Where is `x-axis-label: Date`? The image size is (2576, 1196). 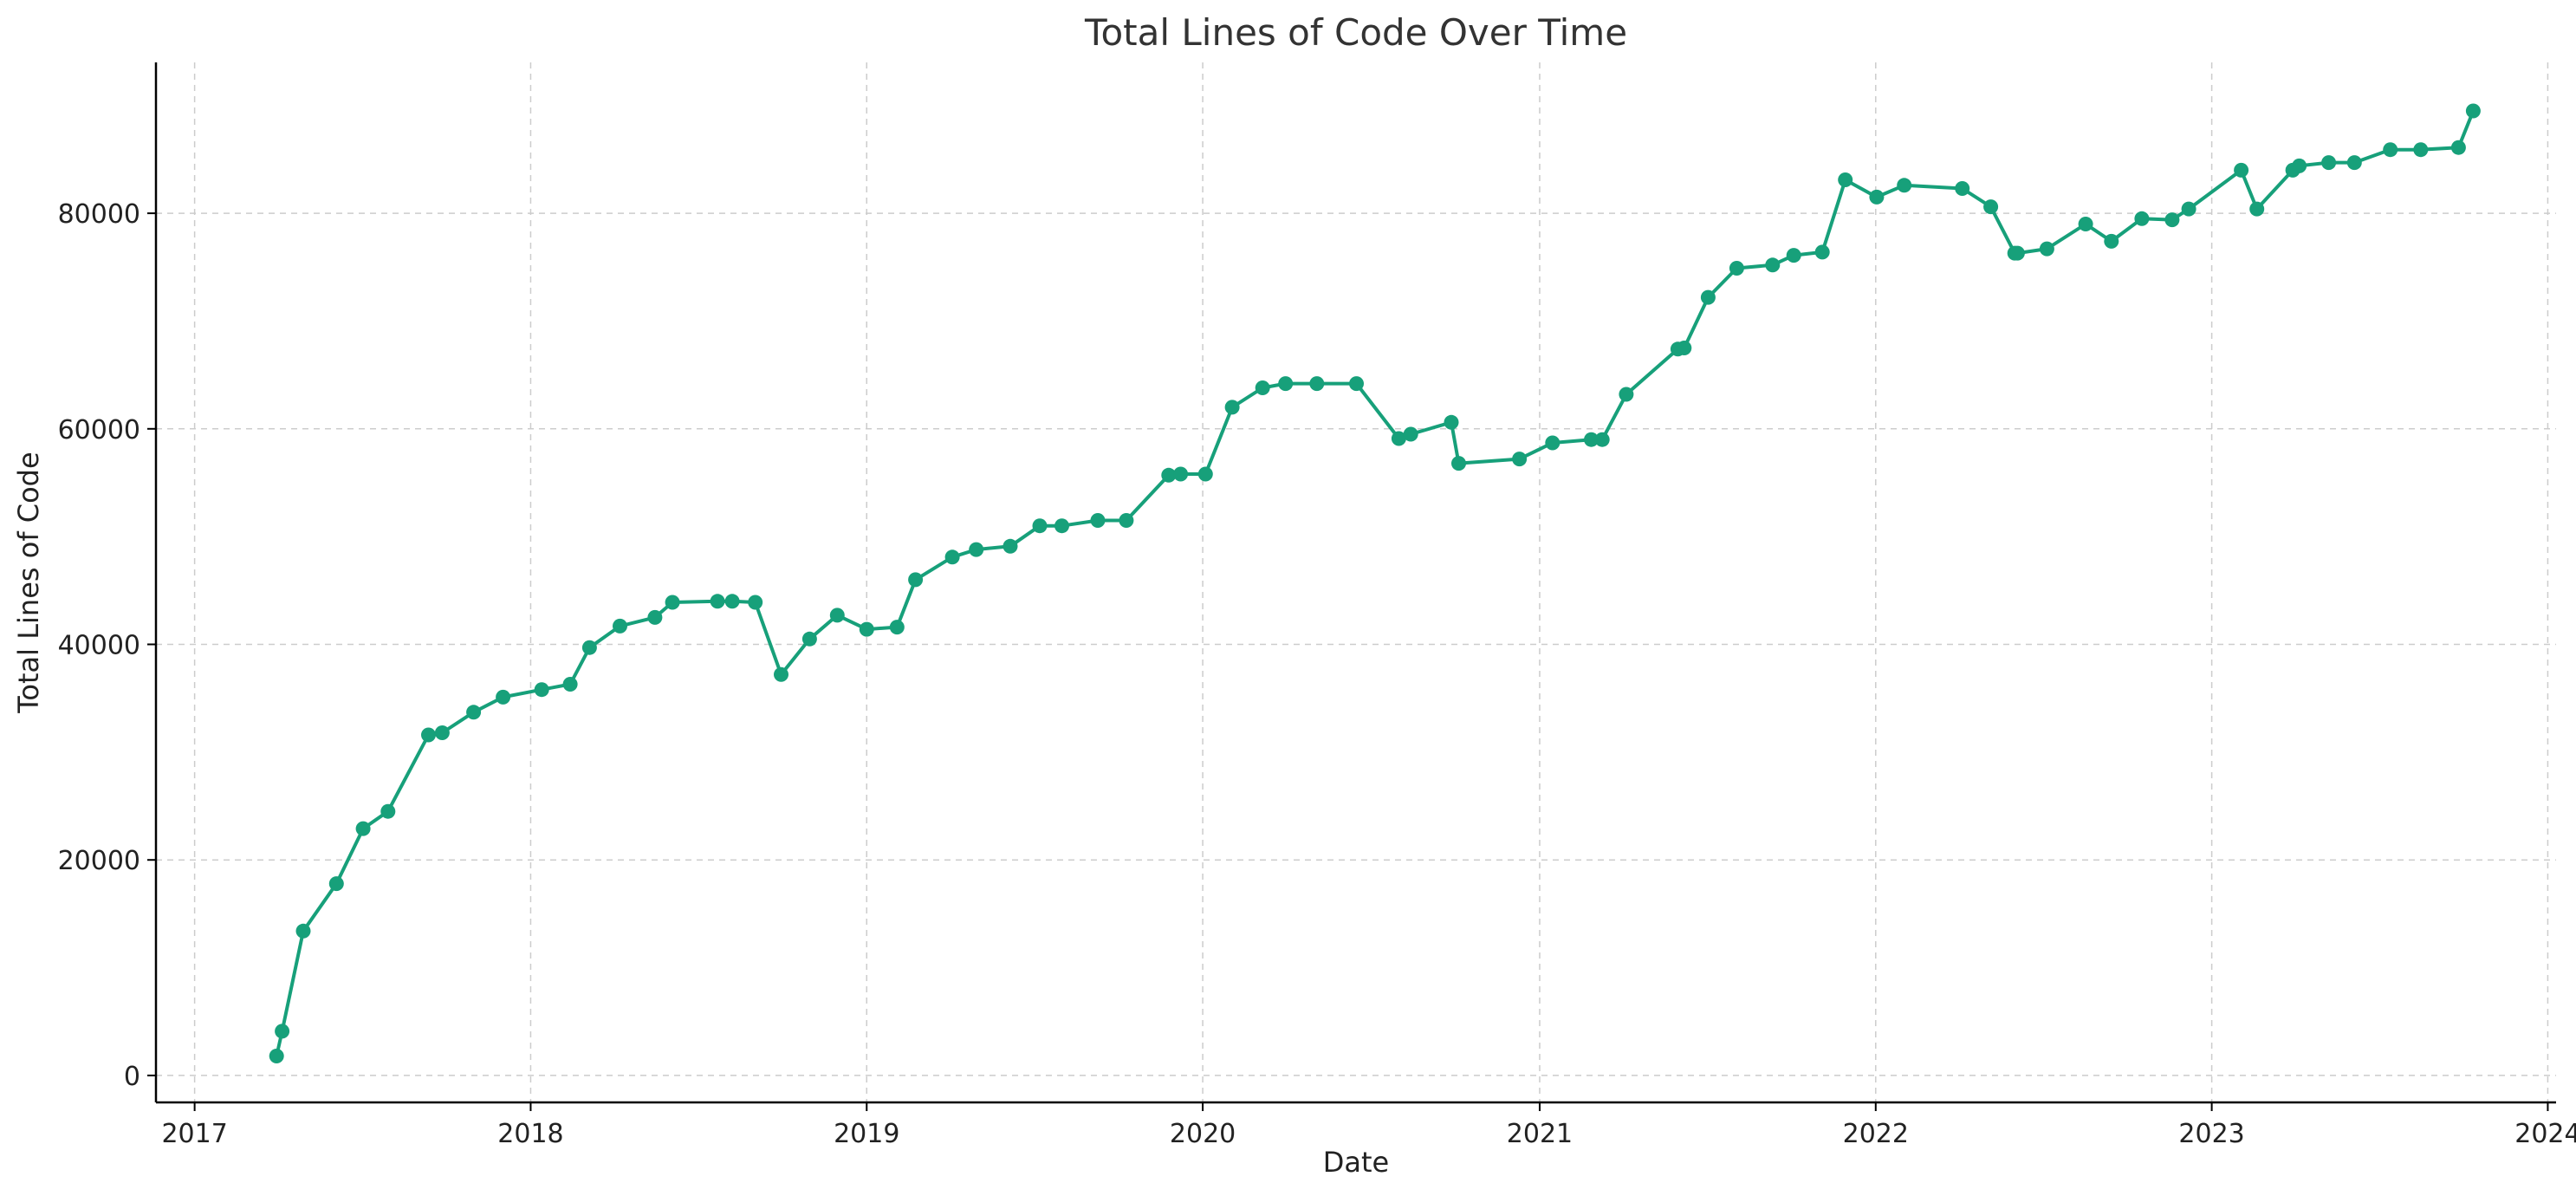
x-axis-label: Date is located at coordinates (1356, 1162).